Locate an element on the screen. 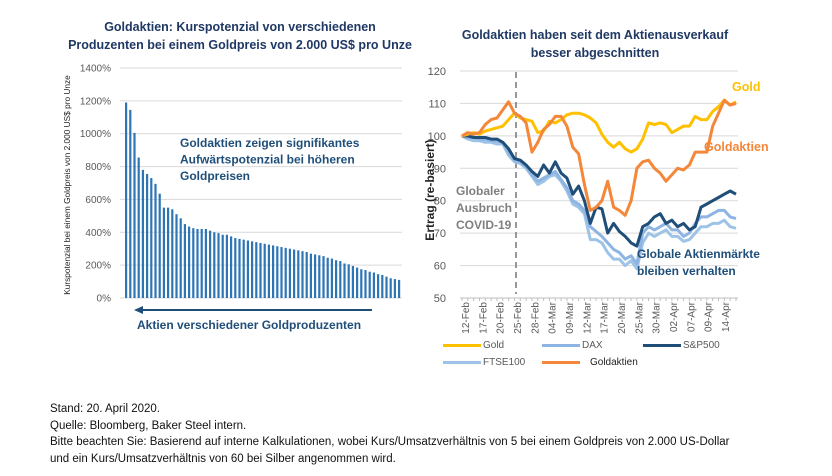  x-tick-label: 09-Mar is located at coordinates (570, 317).